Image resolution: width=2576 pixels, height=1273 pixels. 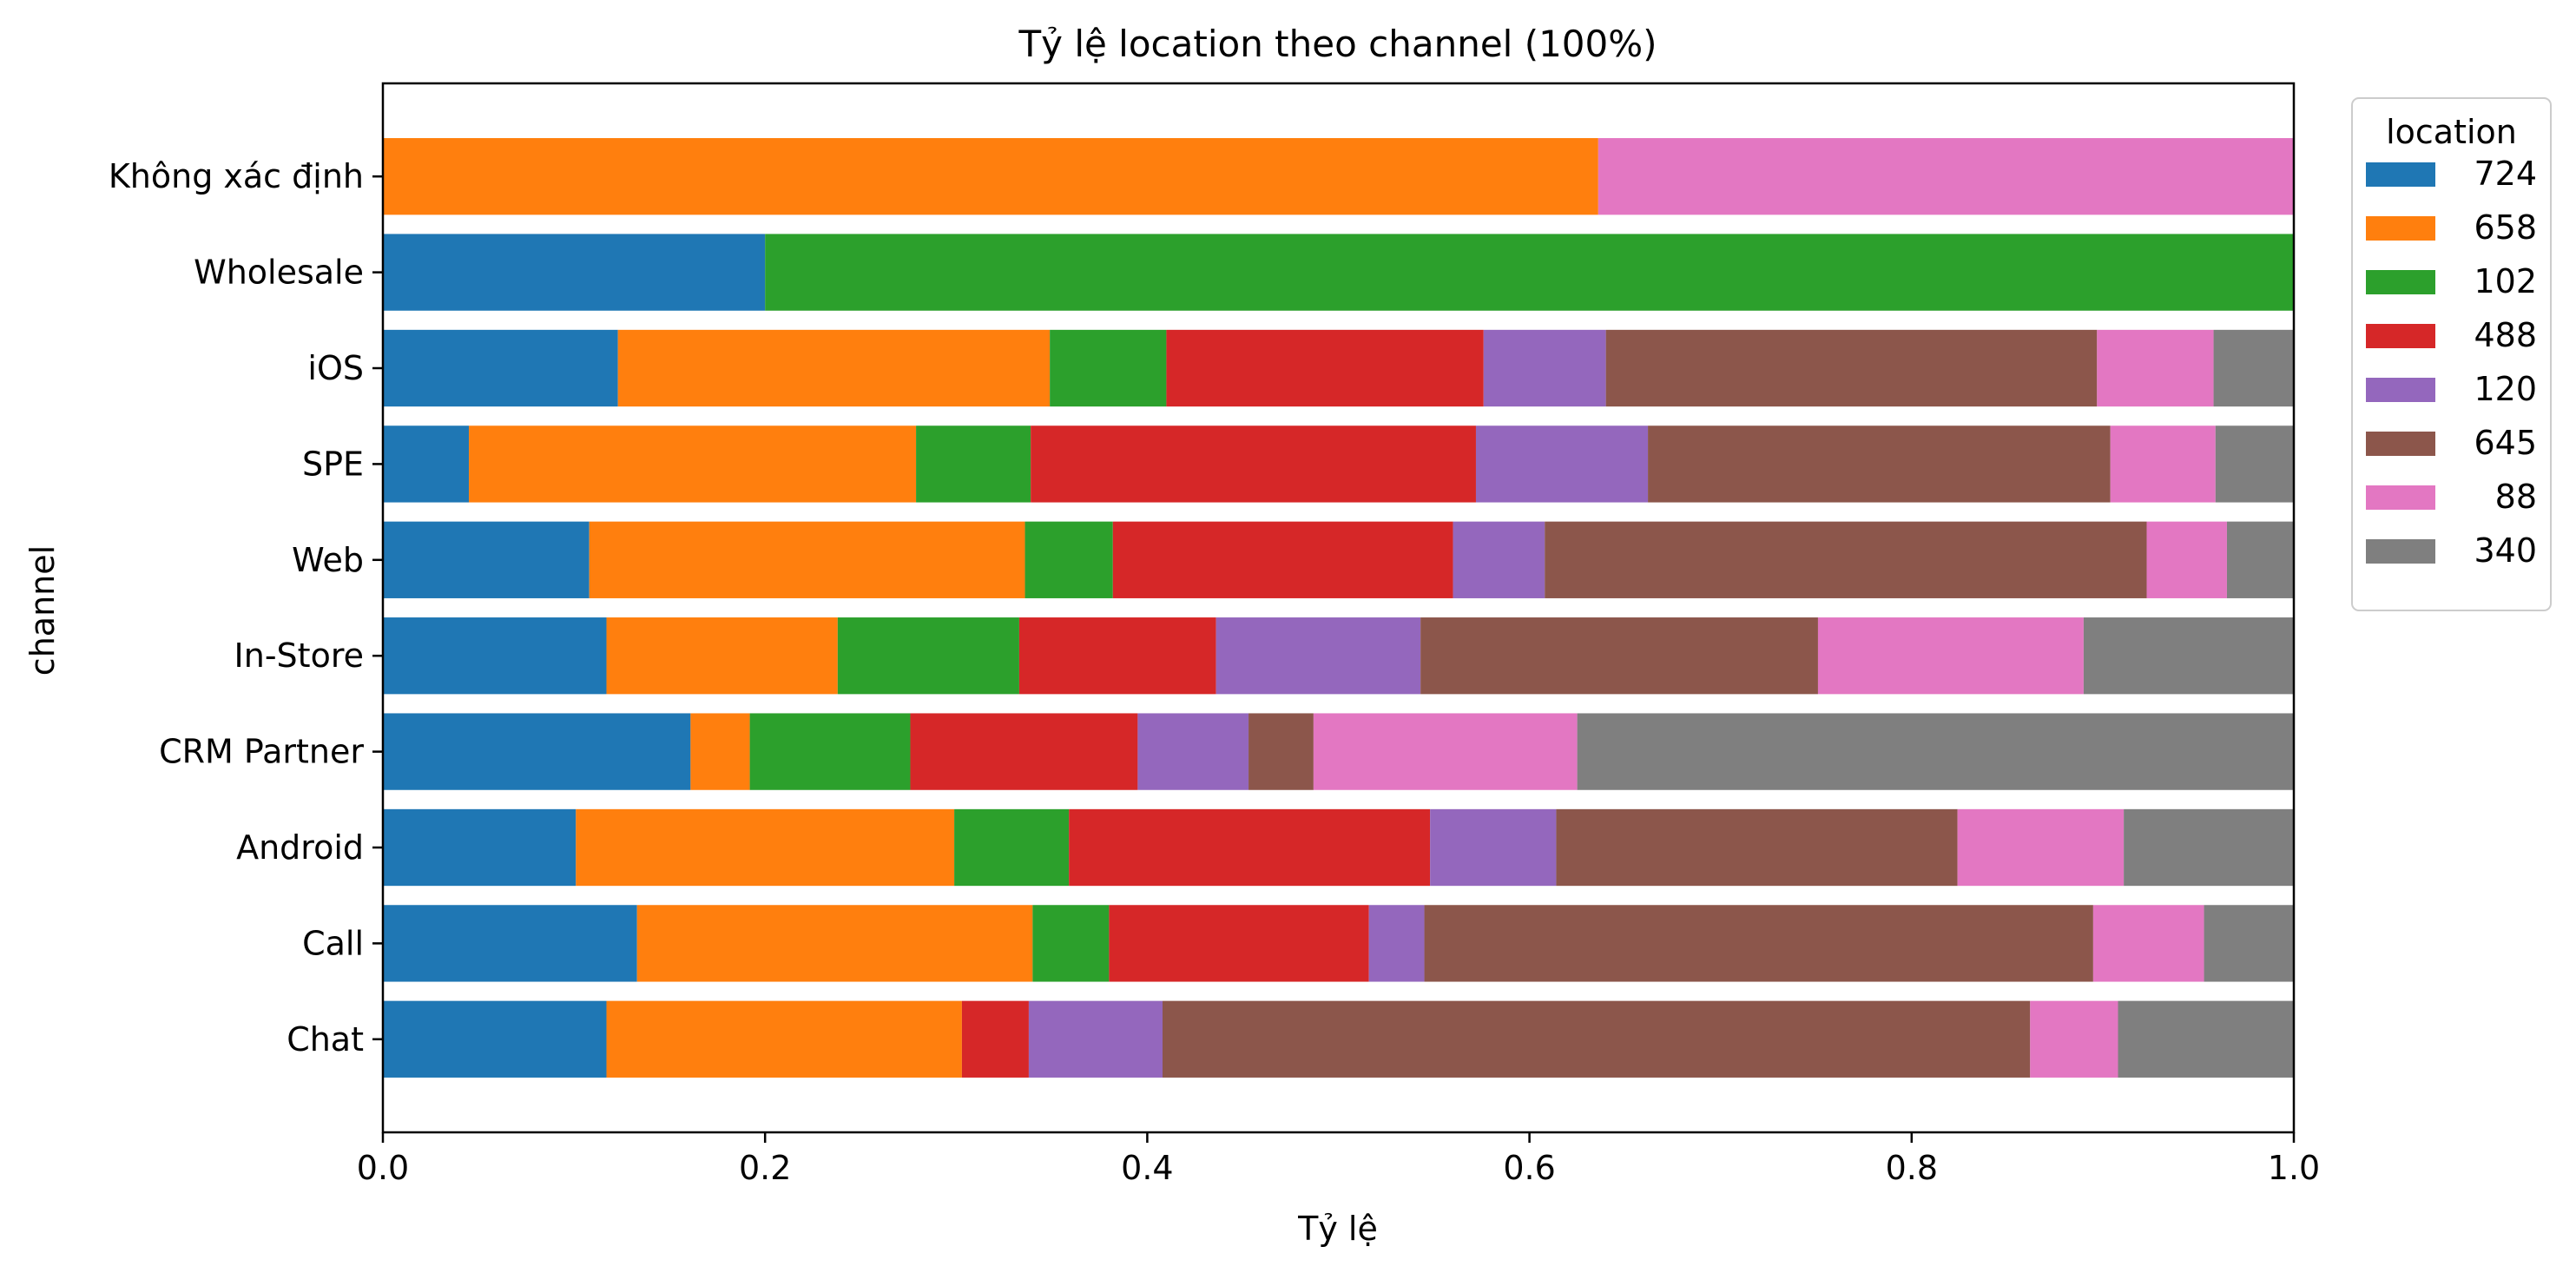 I want to click on legend-label: 102, so click(x=2505, y=281).